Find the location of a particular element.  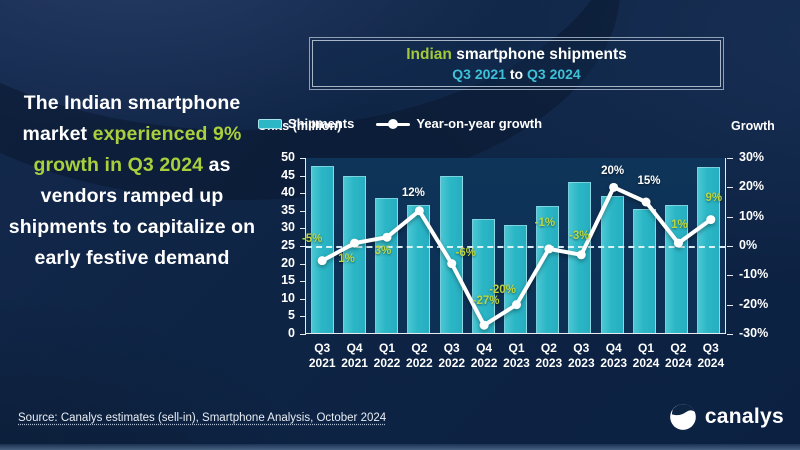

x-axis-label-q3-2021: Q3 2021 is located at coordinates (322, 355).